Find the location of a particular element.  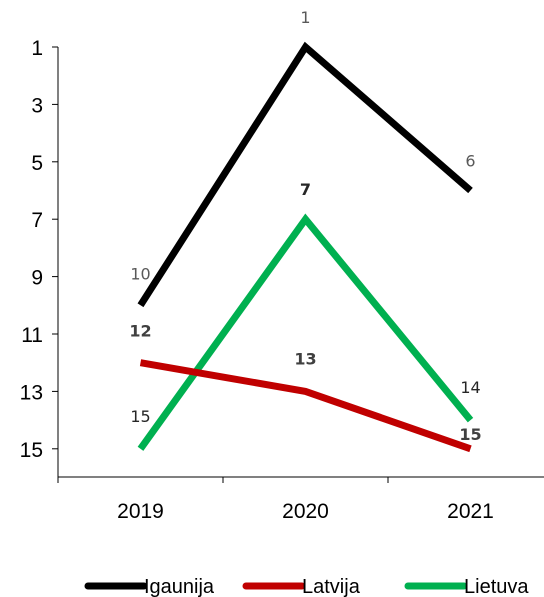

y-tick-label: 11 is located at coordinates (32, 335).